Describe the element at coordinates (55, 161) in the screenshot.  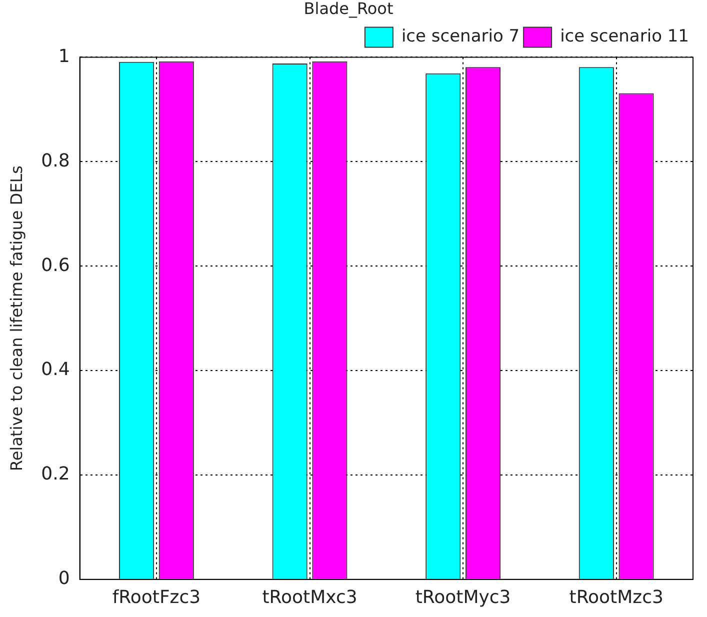
I see `y-tick-label: 0.8` at that location.